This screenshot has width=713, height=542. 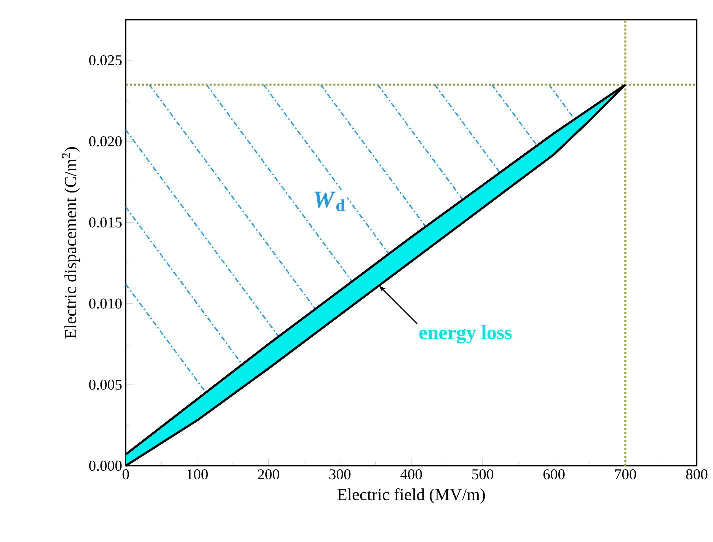 What do you see at coordinates (71, 243) in the screenshot?
I see `y-axis-title: Electric dispacement (C/m$^{2}$)` at bounding box center [71, 243].